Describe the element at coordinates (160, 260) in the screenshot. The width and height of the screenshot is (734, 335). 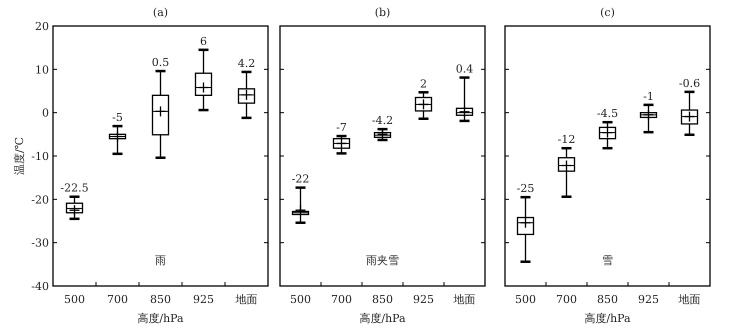
I see `annotation: 雨` at that location.